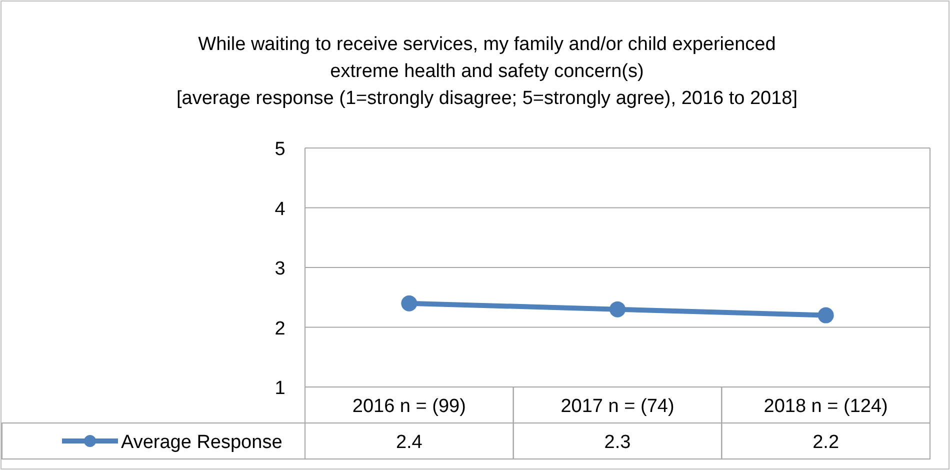 This screenshot has width=950, height=470. What do you see at coordinates (409, 442) in the screenshot?
I see `data-label: 2.4` at bounding box center [409, 442].